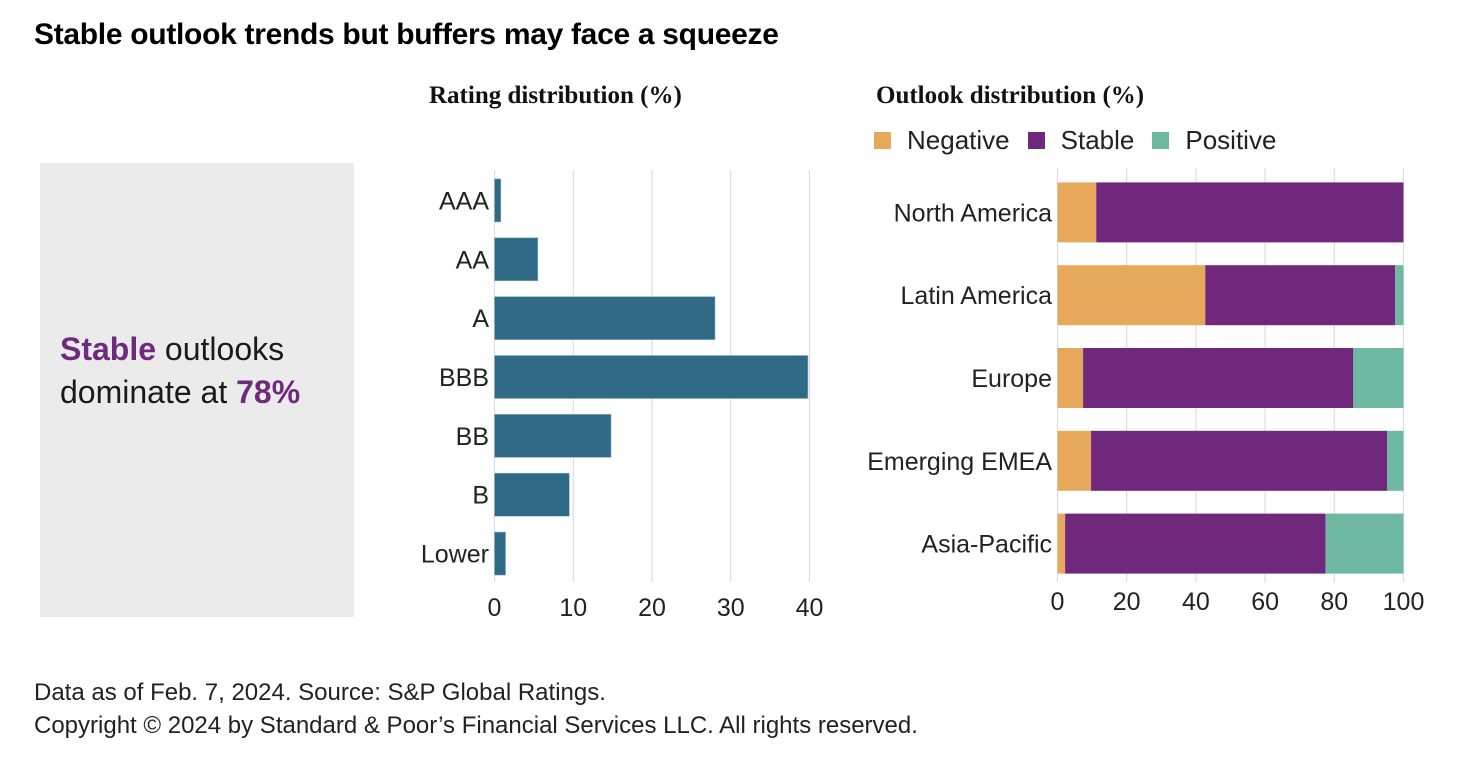  I want to click on rating-bar-aa, so click(516, 259).